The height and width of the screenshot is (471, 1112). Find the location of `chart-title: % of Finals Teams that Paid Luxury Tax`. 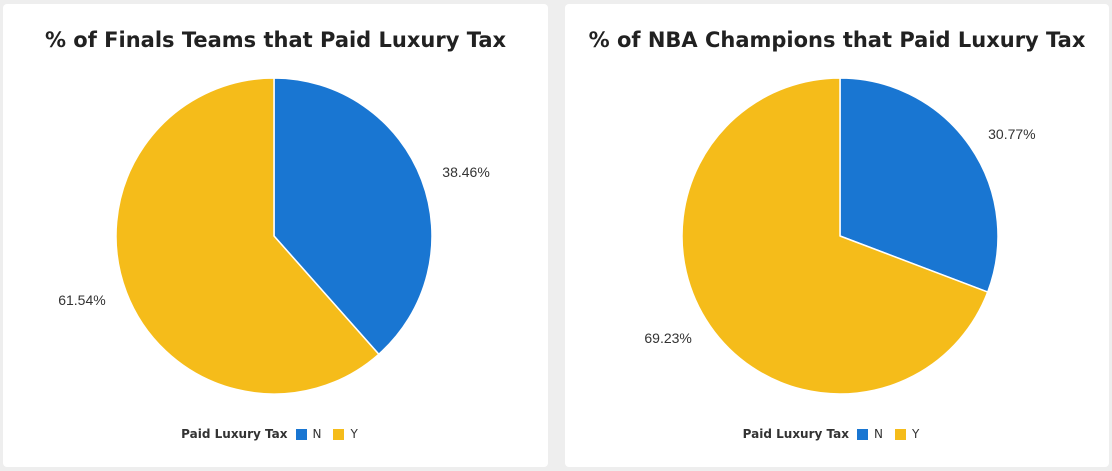

chart-title: % of Finals Teams that Paid Luxury Tax is located at coordinates (275, 40).